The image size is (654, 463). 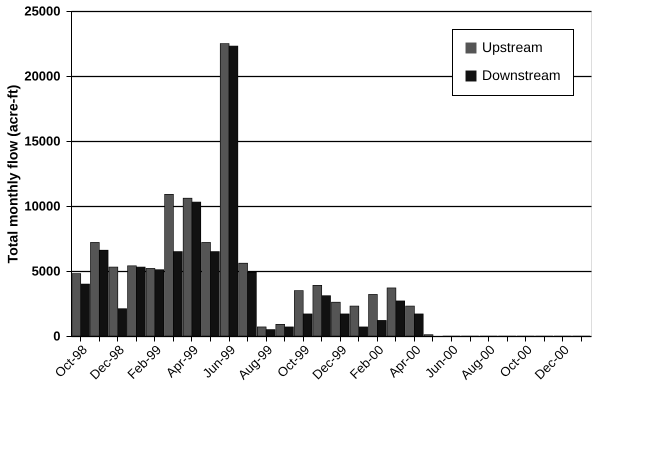 What do you see at coordinates (42, 206) in the screenshot?
I see `y-tick-label: 10000` at bounding box center [42, 206].